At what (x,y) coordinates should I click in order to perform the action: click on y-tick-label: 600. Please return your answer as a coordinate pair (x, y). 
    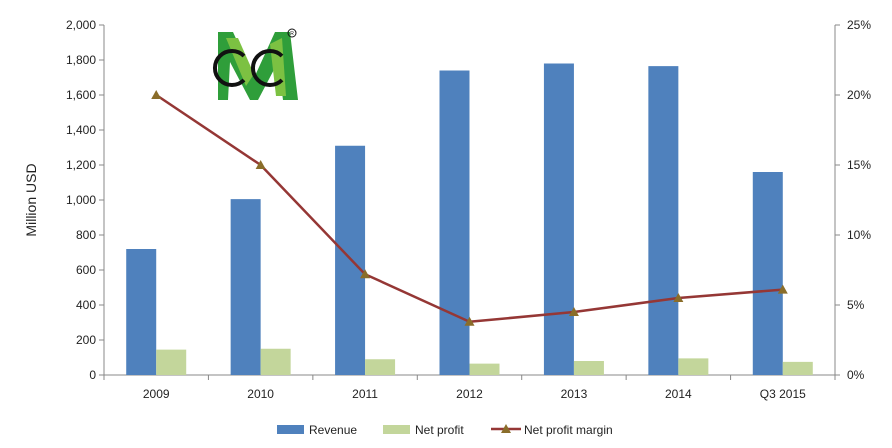
    Looking at the image, I should click on (86, 270).